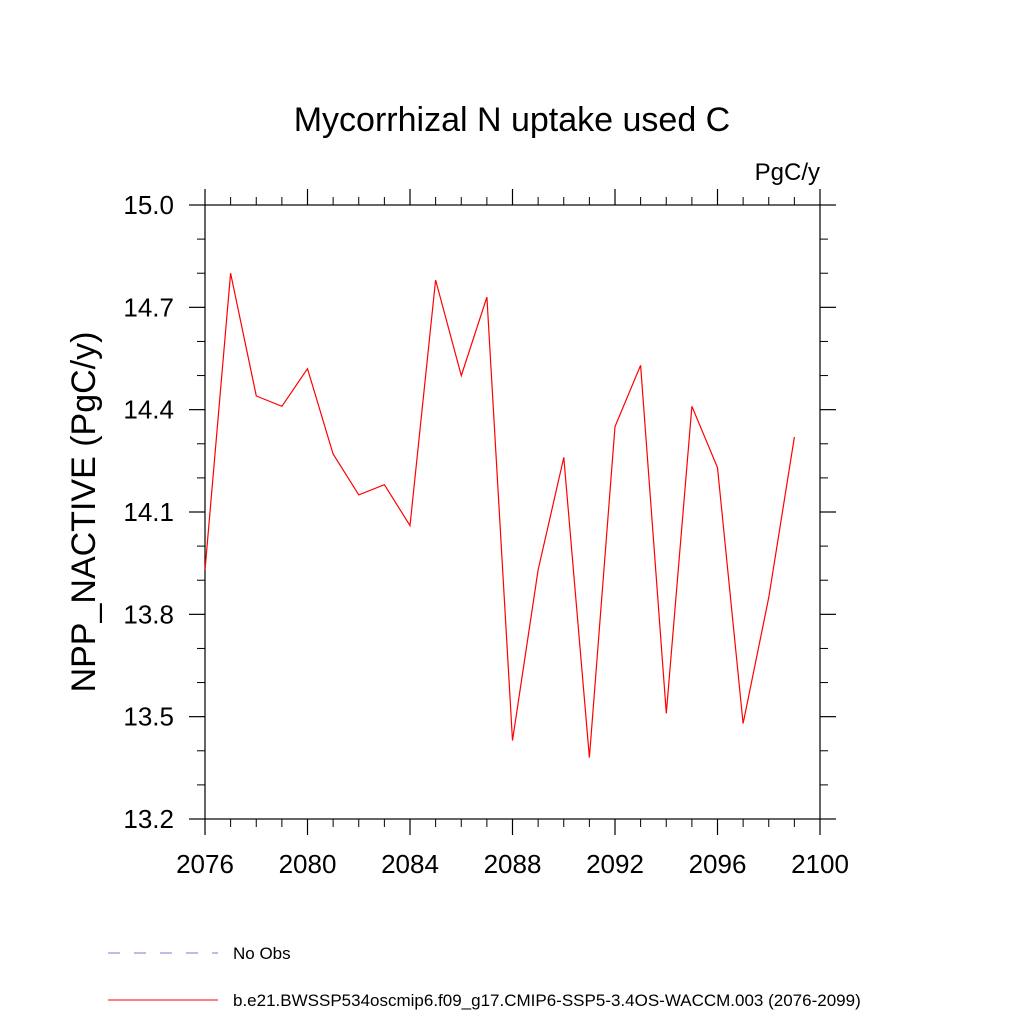 This screenshot has width=1024, height=1024. What do you see at coordinates (148, 205) in the screenshot?
I see `y-tick-label: 15.0` at bounding box center [148, 205].